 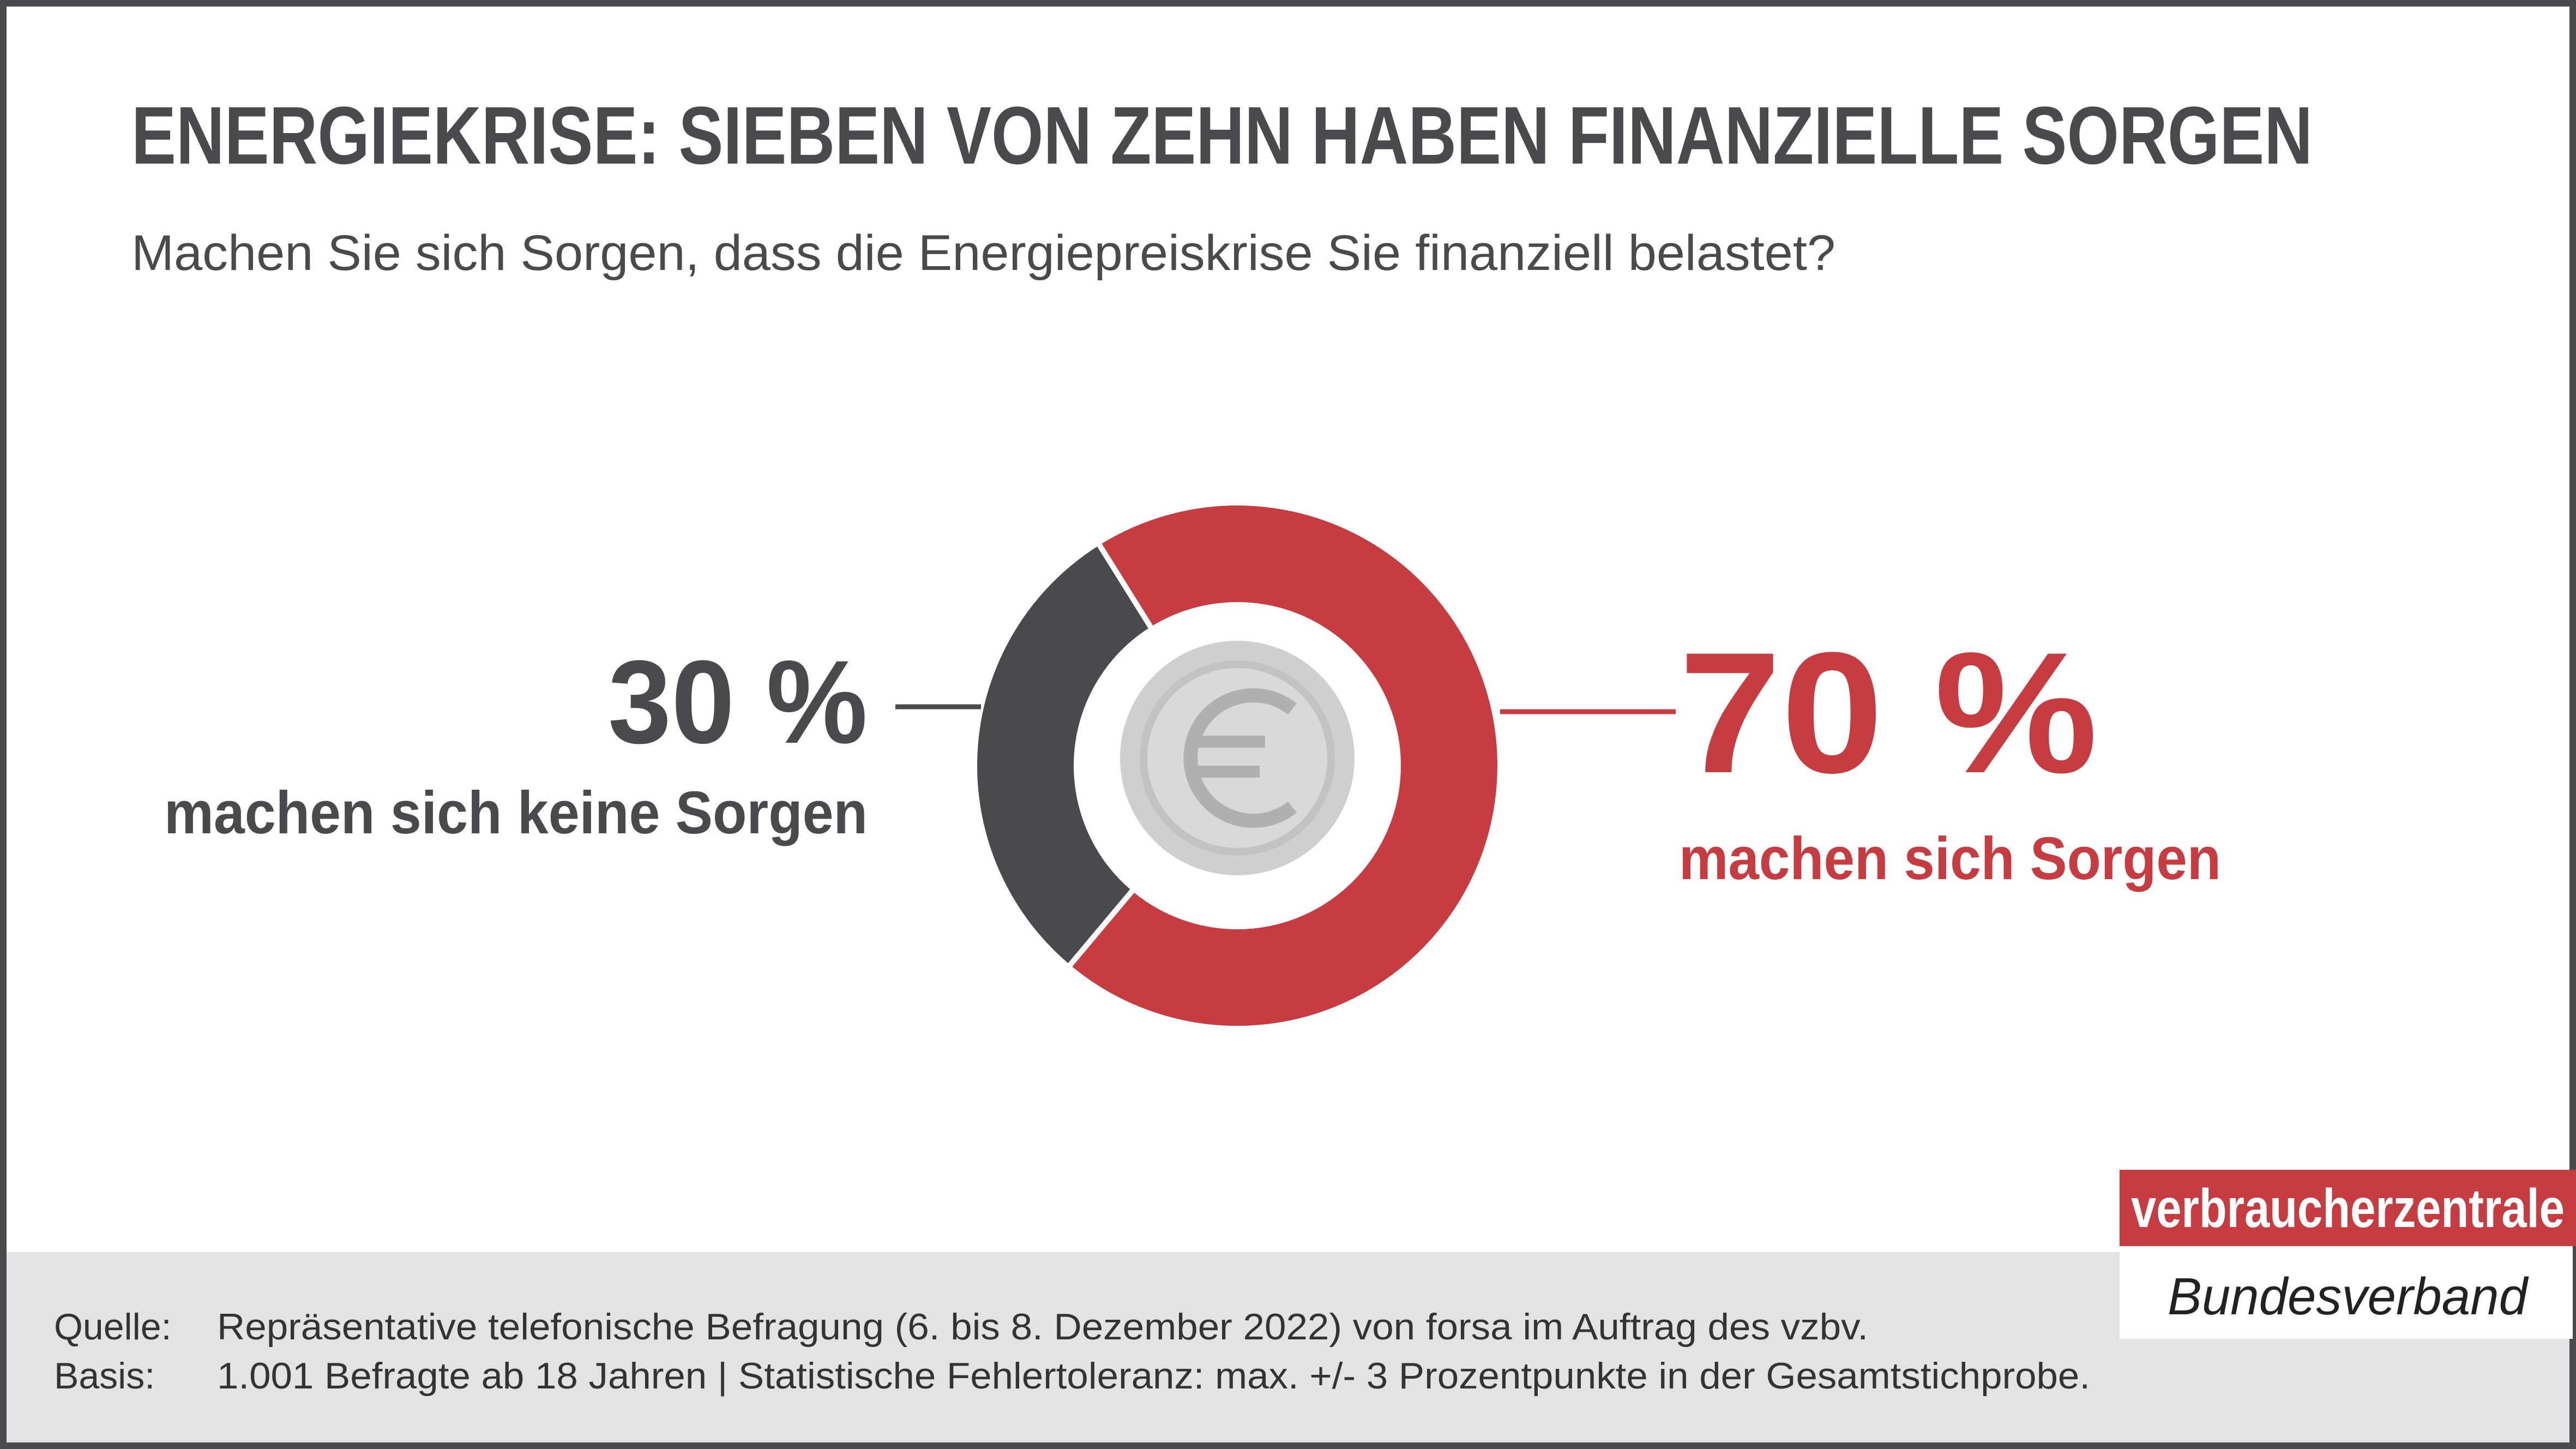 I want to click on donut, so click(x=1237, y=765).